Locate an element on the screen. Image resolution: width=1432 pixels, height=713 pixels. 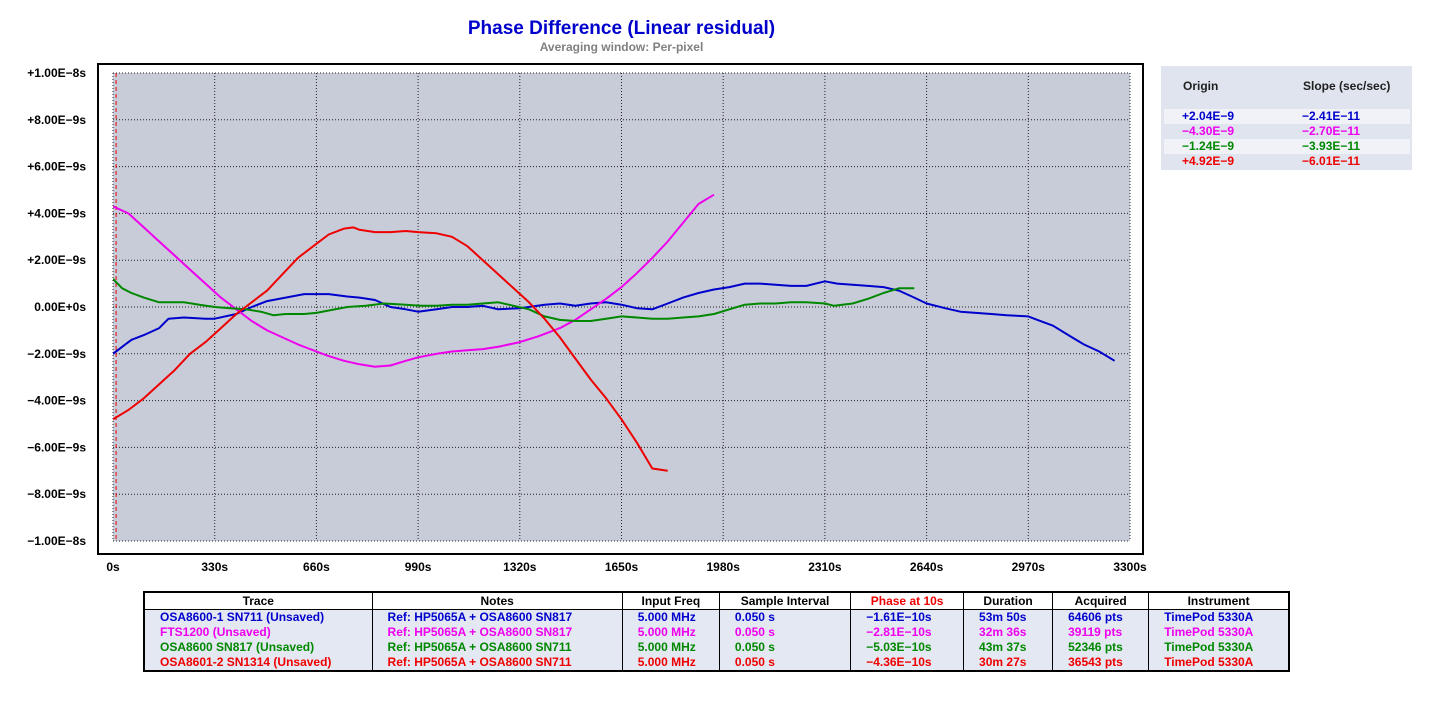
x-tick-label: 2640s is located at coordinates (927, 567).